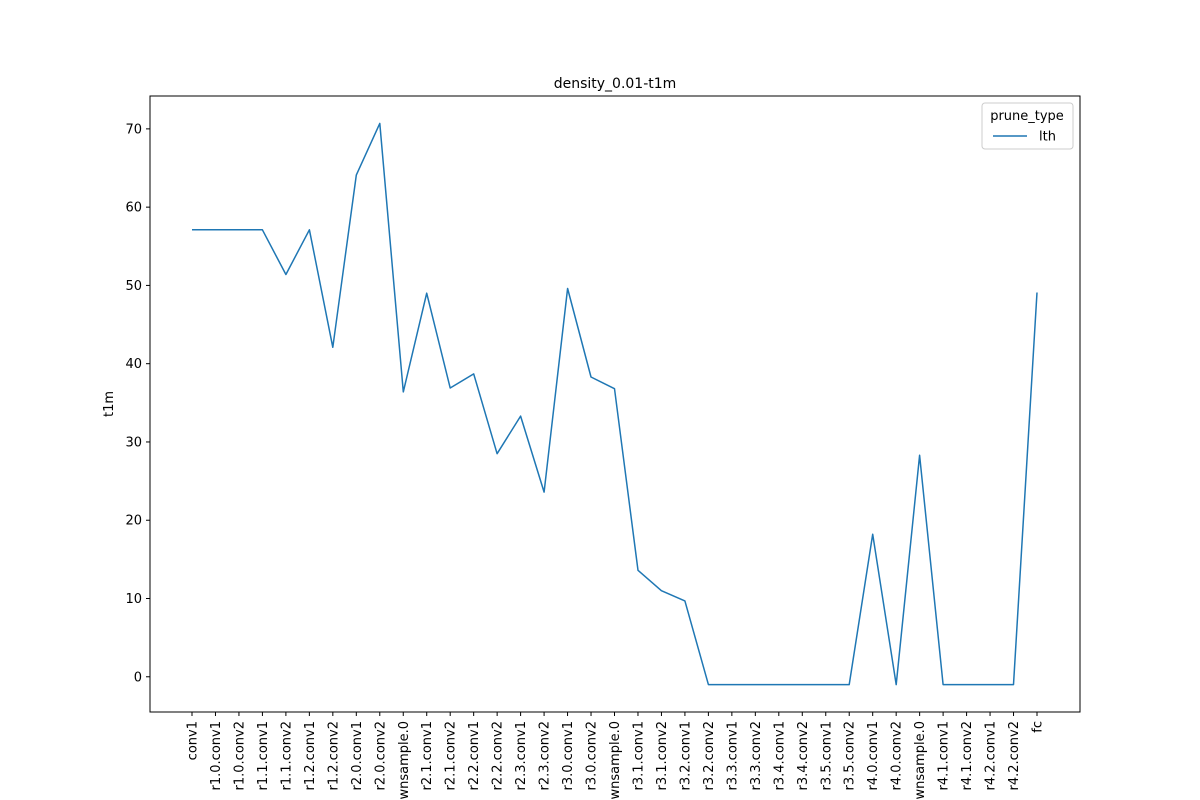 Image resolution: width=1200 pixels, height=800 pixels. Describe the element at coordinates (286, 755) in the screenshot. I see `x-tick-label: r1.1.conv2` at that location.